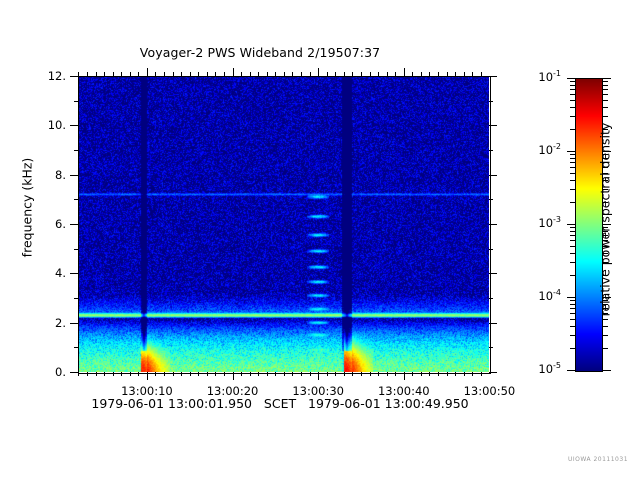 This screenshot has height=480, width=640. What do you see at coordinates (56, 125) in the screenshot?
I see `y-tick-label: 10.` at bounding box center [56, 125].